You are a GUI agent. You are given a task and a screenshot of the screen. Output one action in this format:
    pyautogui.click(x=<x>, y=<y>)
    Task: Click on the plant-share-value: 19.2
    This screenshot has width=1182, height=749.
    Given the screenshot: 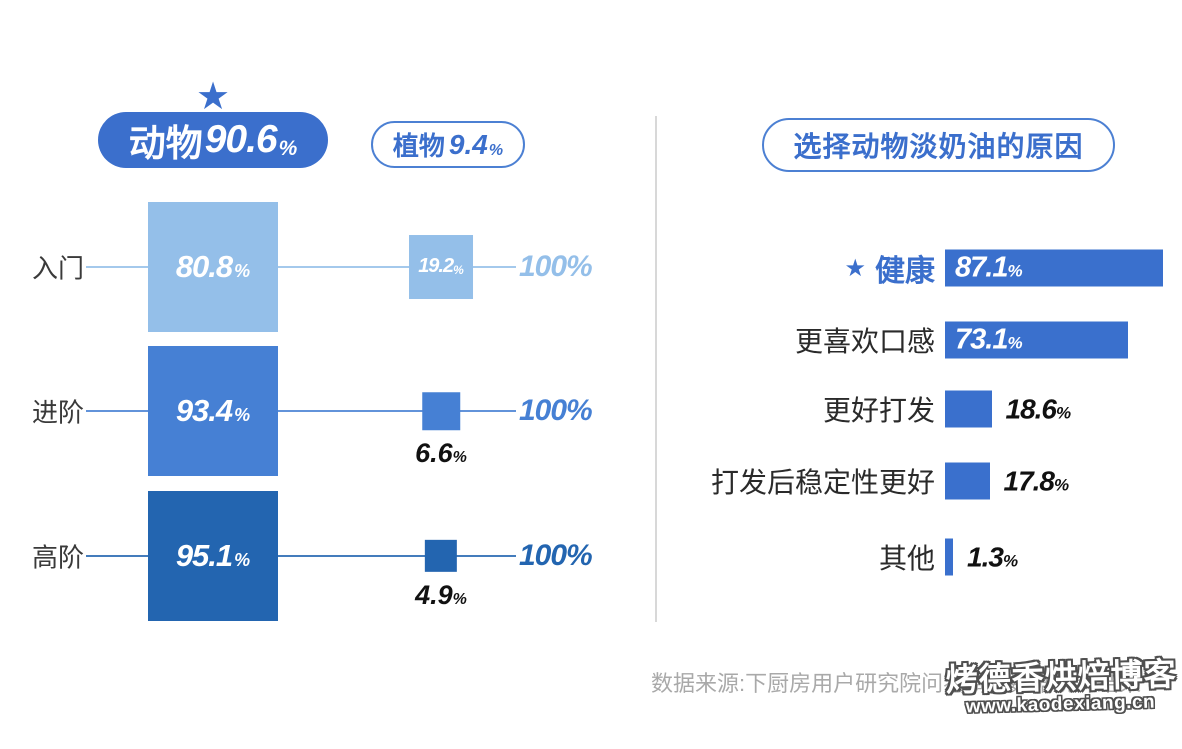 What is the action you would take?
    pyautogui.click(x=436, y=266)
    